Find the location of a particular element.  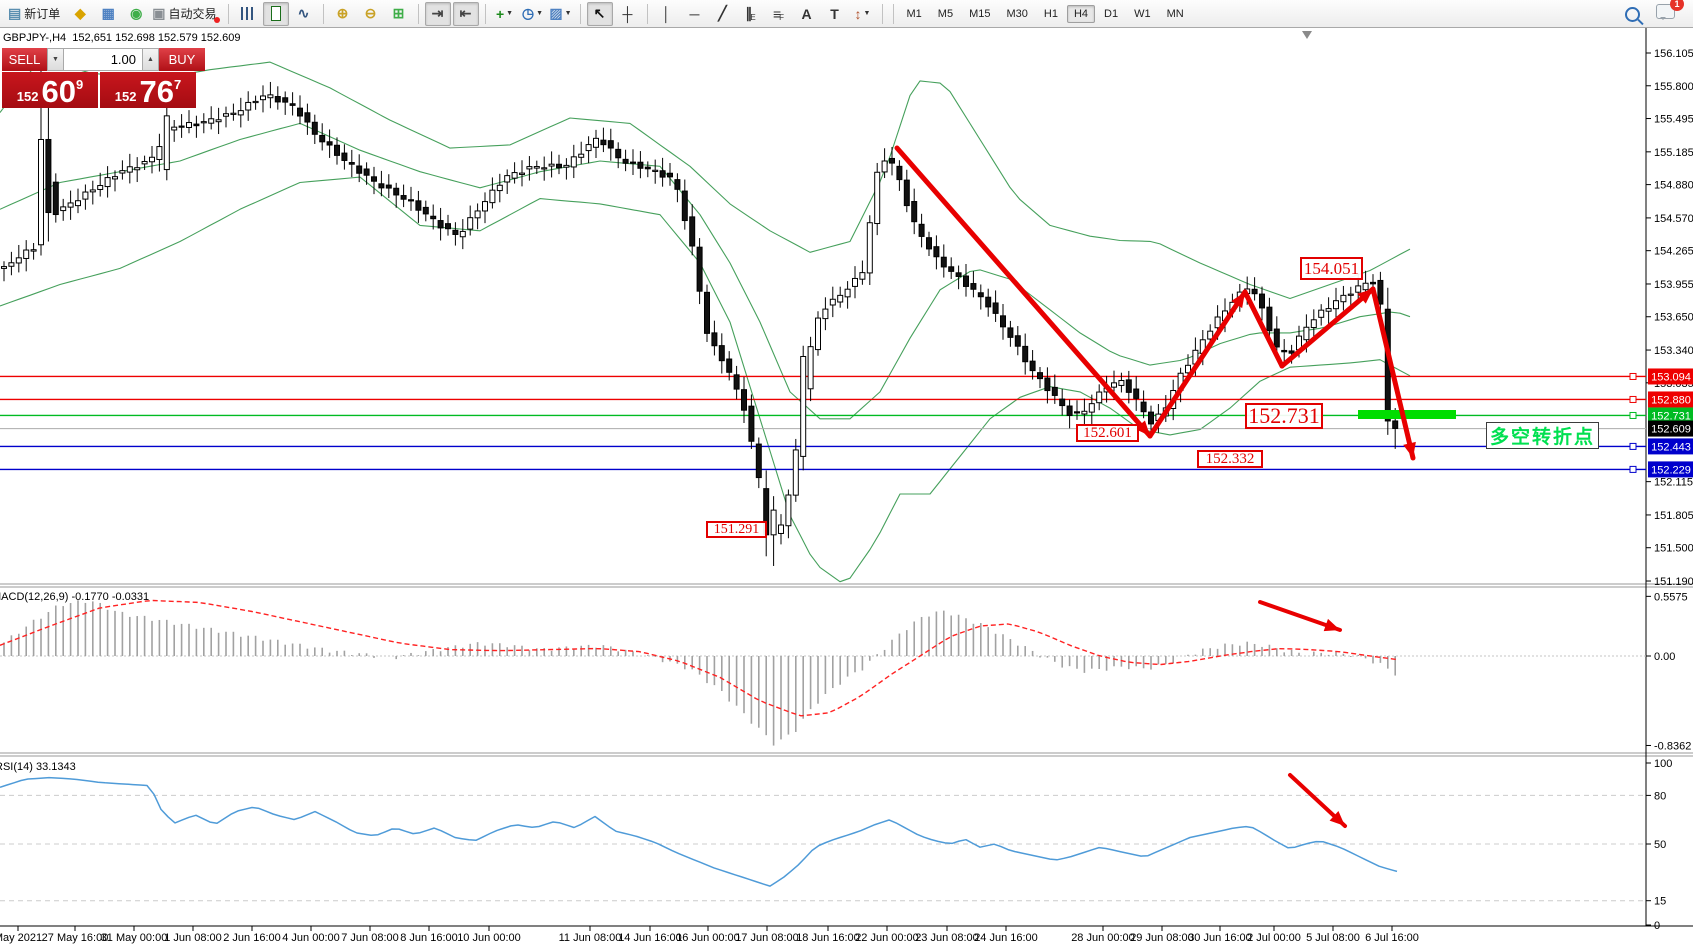

timeframe-m1-button: M1 is located at coordinates (914, 13).